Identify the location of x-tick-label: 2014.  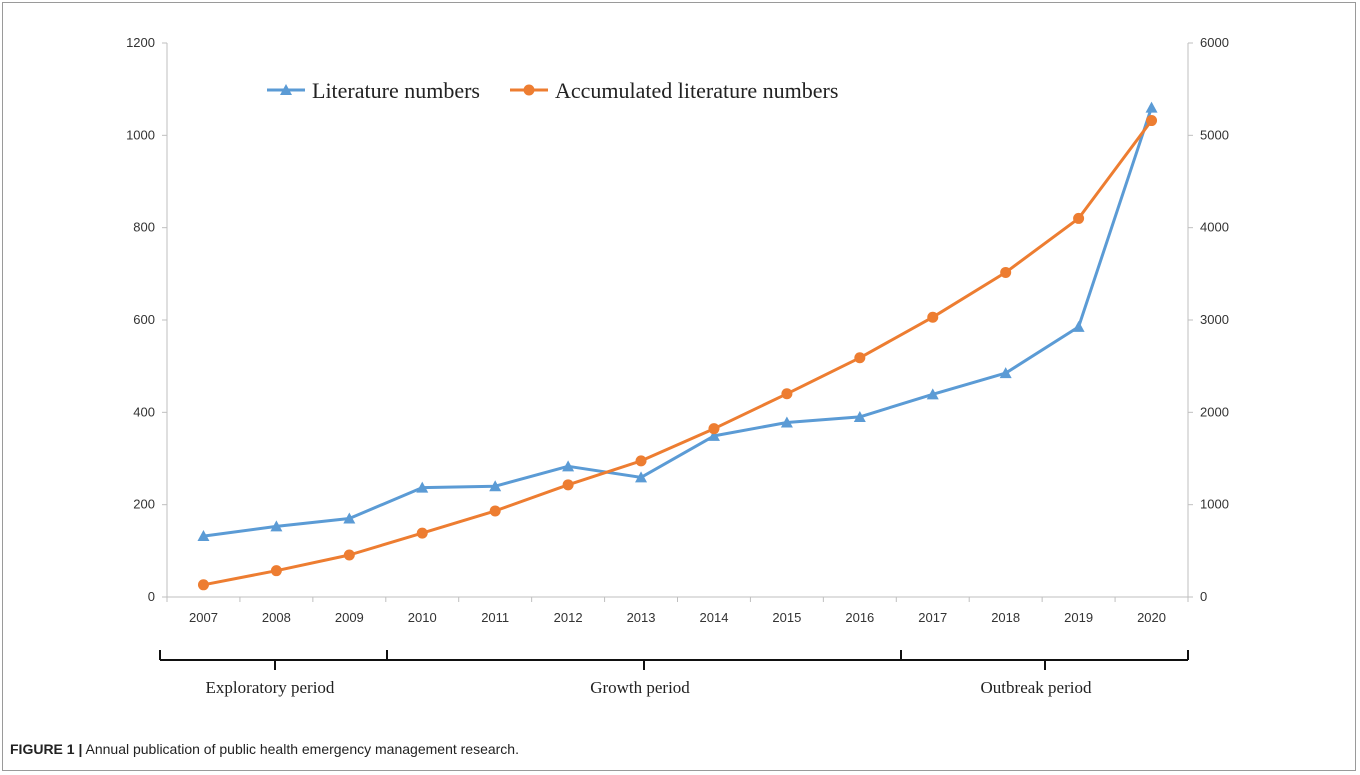
(714, 617).